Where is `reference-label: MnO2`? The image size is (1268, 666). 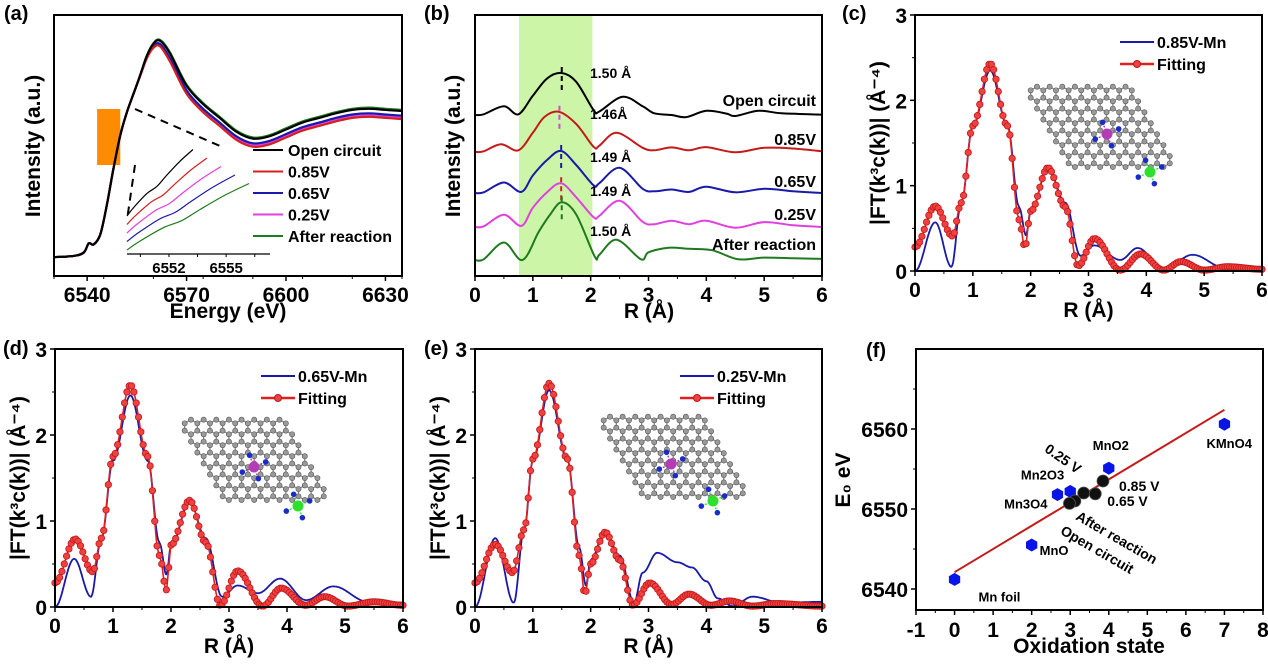 reference-label: MnO2 is located at coordinates (1111, 445).